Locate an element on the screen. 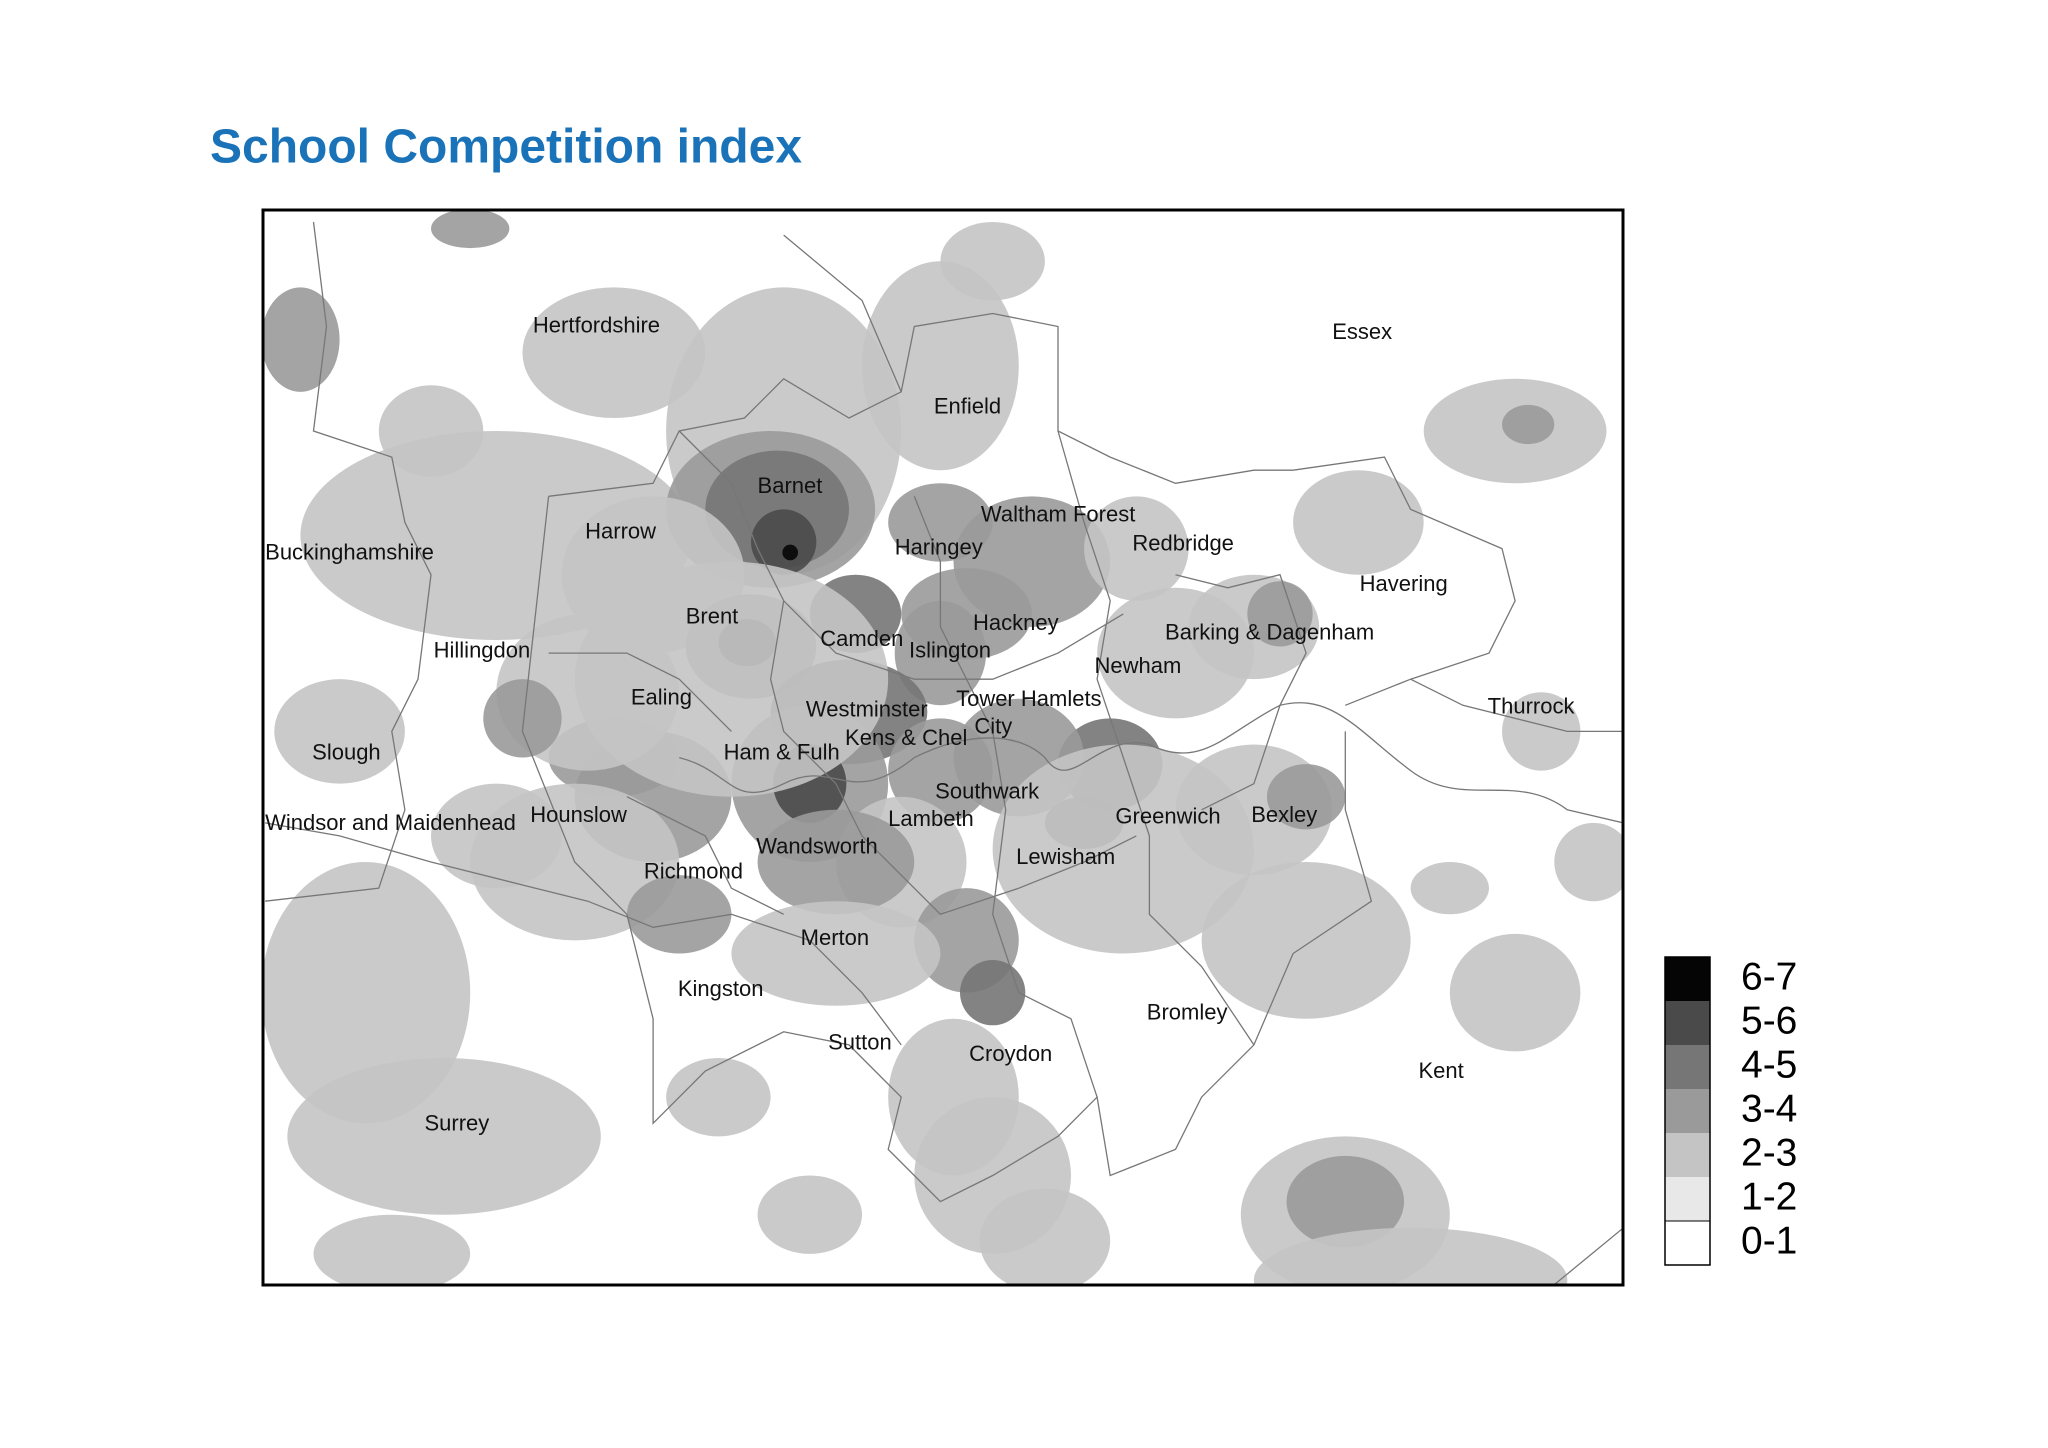 The image size is (2048, 1448). place-label: Slough is located at coordinates (346, 751).